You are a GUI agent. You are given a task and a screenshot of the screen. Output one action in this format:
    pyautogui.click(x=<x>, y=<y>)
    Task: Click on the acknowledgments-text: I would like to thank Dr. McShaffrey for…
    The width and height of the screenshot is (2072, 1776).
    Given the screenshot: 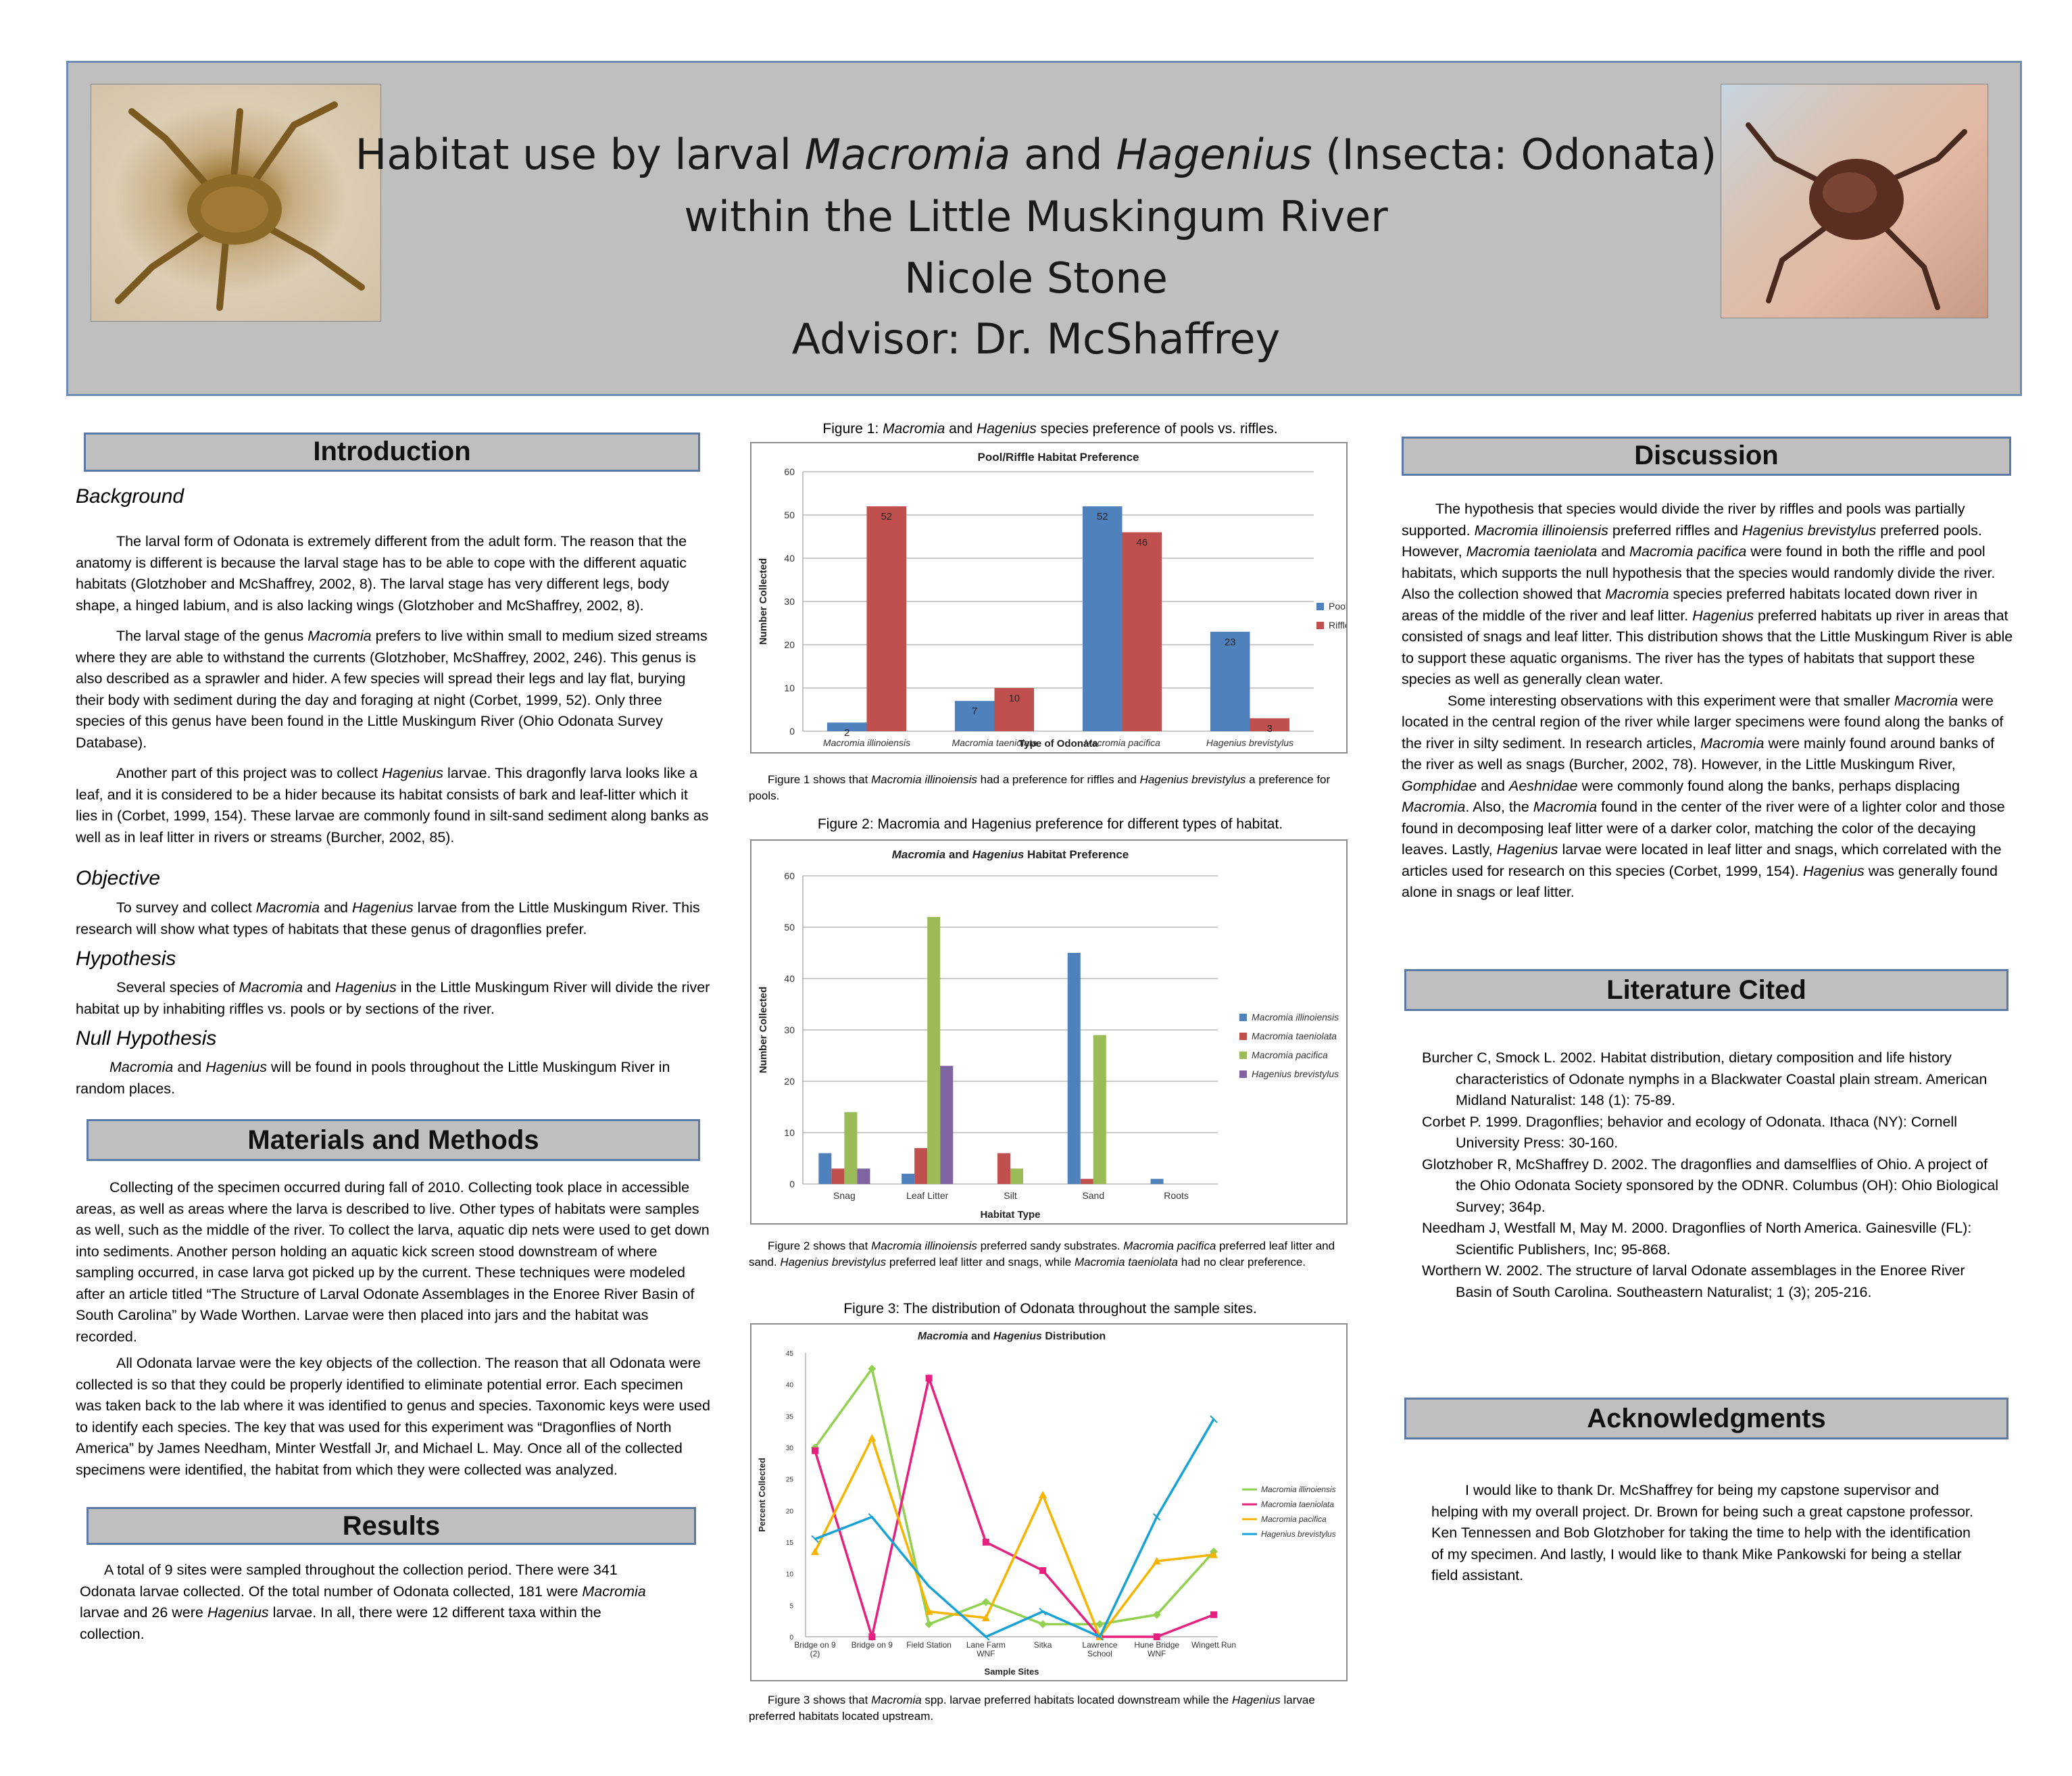 What is the action you would take?
    pyautogui.click(x=1702, y=1532)
    